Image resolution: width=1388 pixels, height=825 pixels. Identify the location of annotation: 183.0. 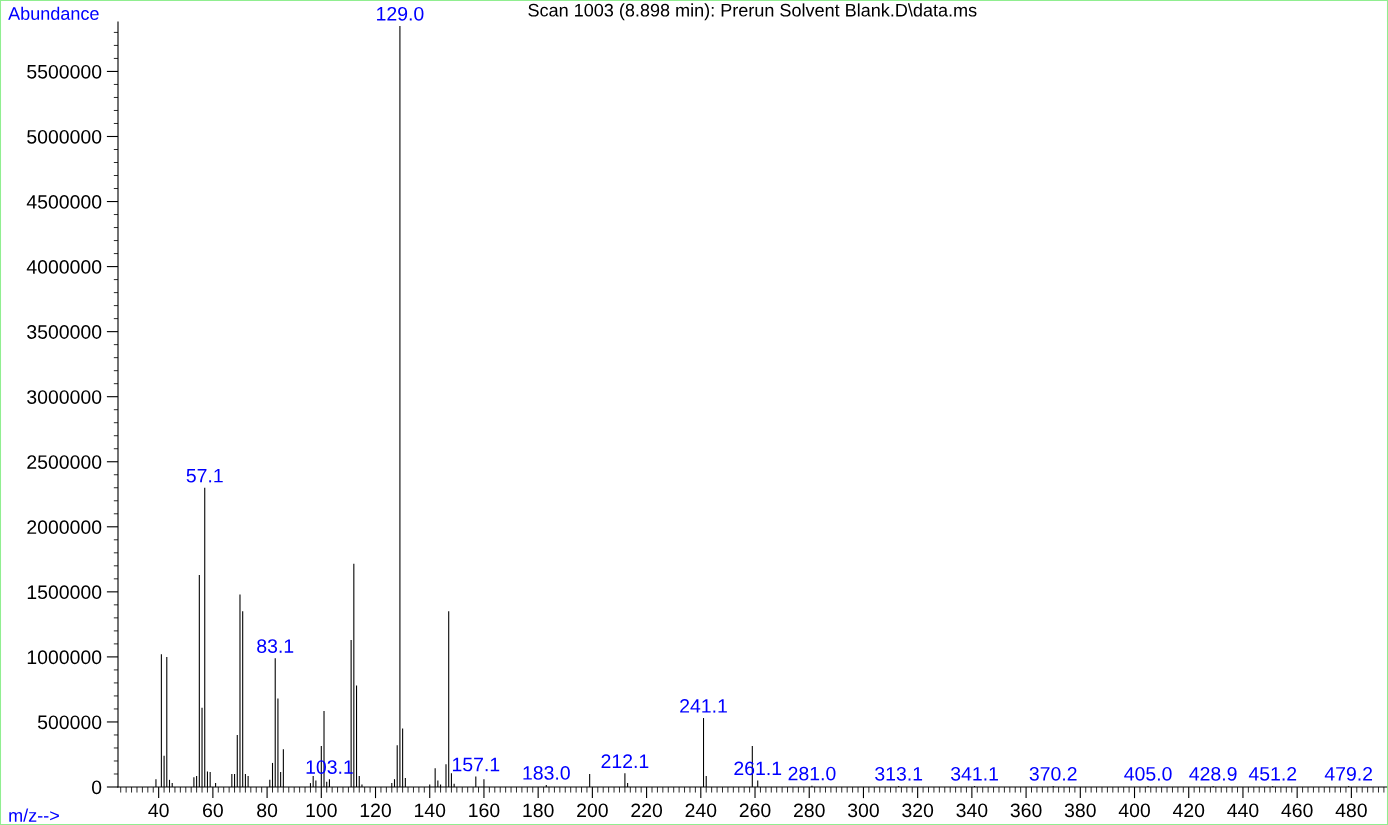
(546, 773).